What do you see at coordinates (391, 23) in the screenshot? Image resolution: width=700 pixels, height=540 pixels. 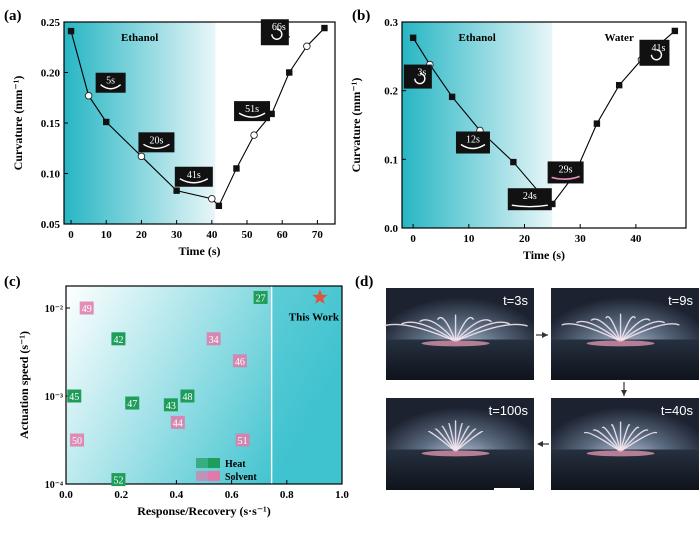 I see `y-tick-label: 0.3` at bounding box center [391, 23].